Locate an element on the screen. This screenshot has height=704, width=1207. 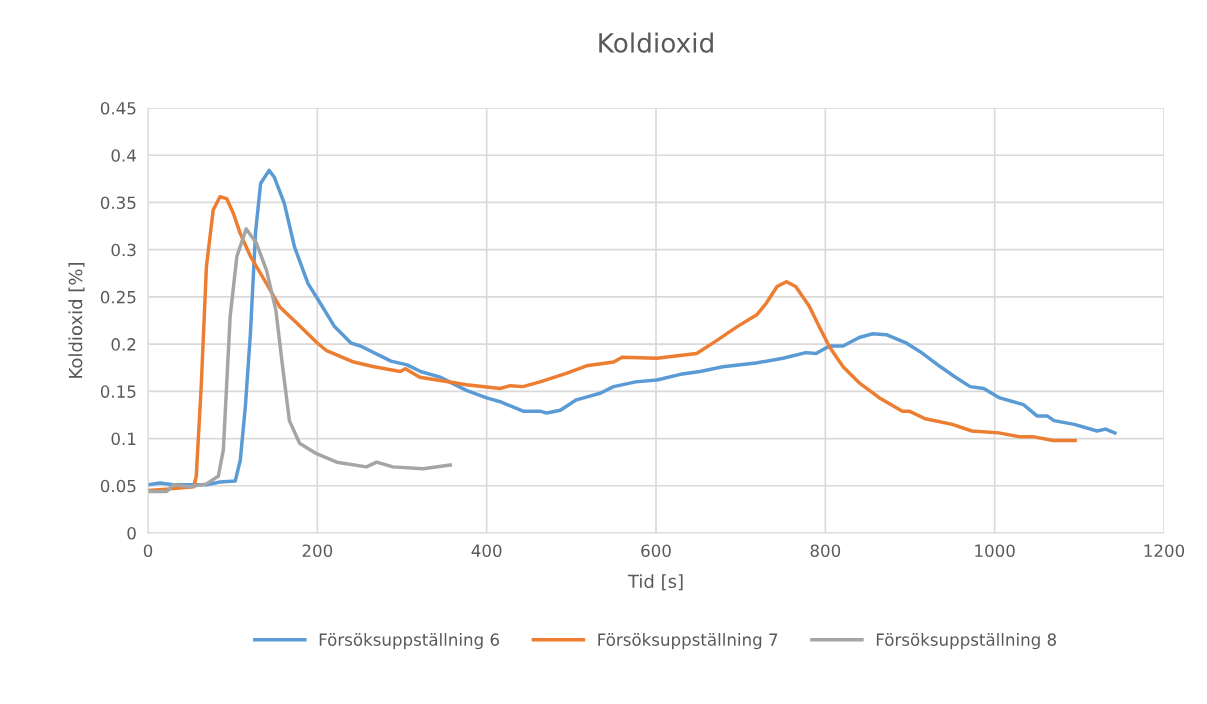
x-tick-label: 200 is located at coordinates (317, 551).